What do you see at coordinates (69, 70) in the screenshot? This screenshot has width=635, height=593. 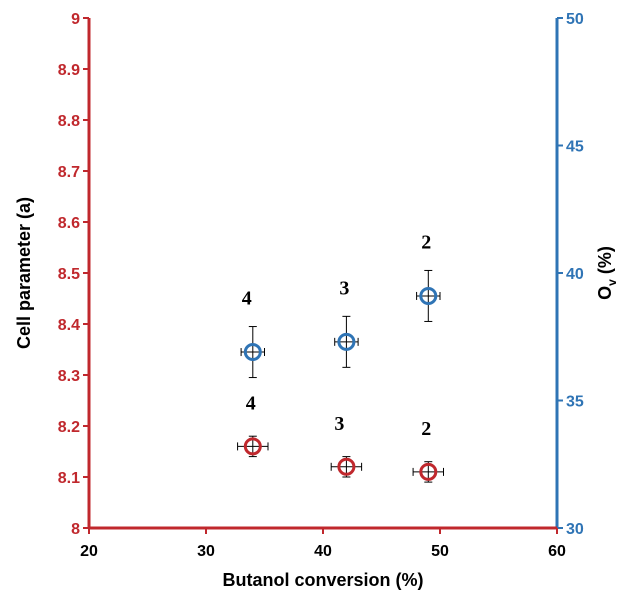 I see `left-y-tick-label: 8.9` at bounding box center [69, 70].